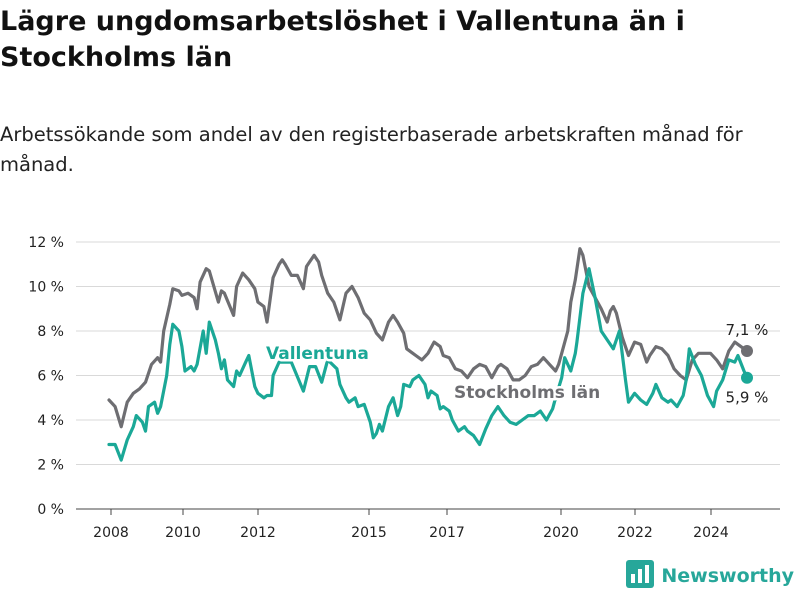 This screenshot has width=800, height=600. I want to click on x-tick-label: 2024, so click(711, 533).